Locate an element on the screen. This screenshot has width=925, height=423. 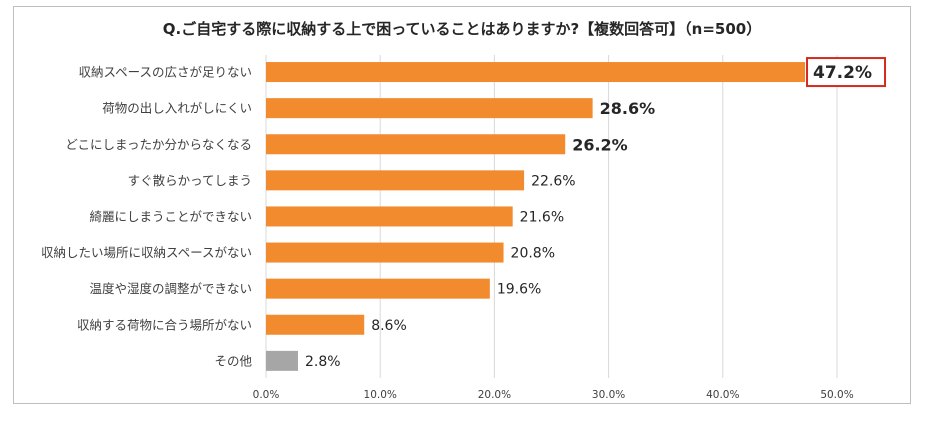
value-label: 26.2% is located at coordinates (600, 144).